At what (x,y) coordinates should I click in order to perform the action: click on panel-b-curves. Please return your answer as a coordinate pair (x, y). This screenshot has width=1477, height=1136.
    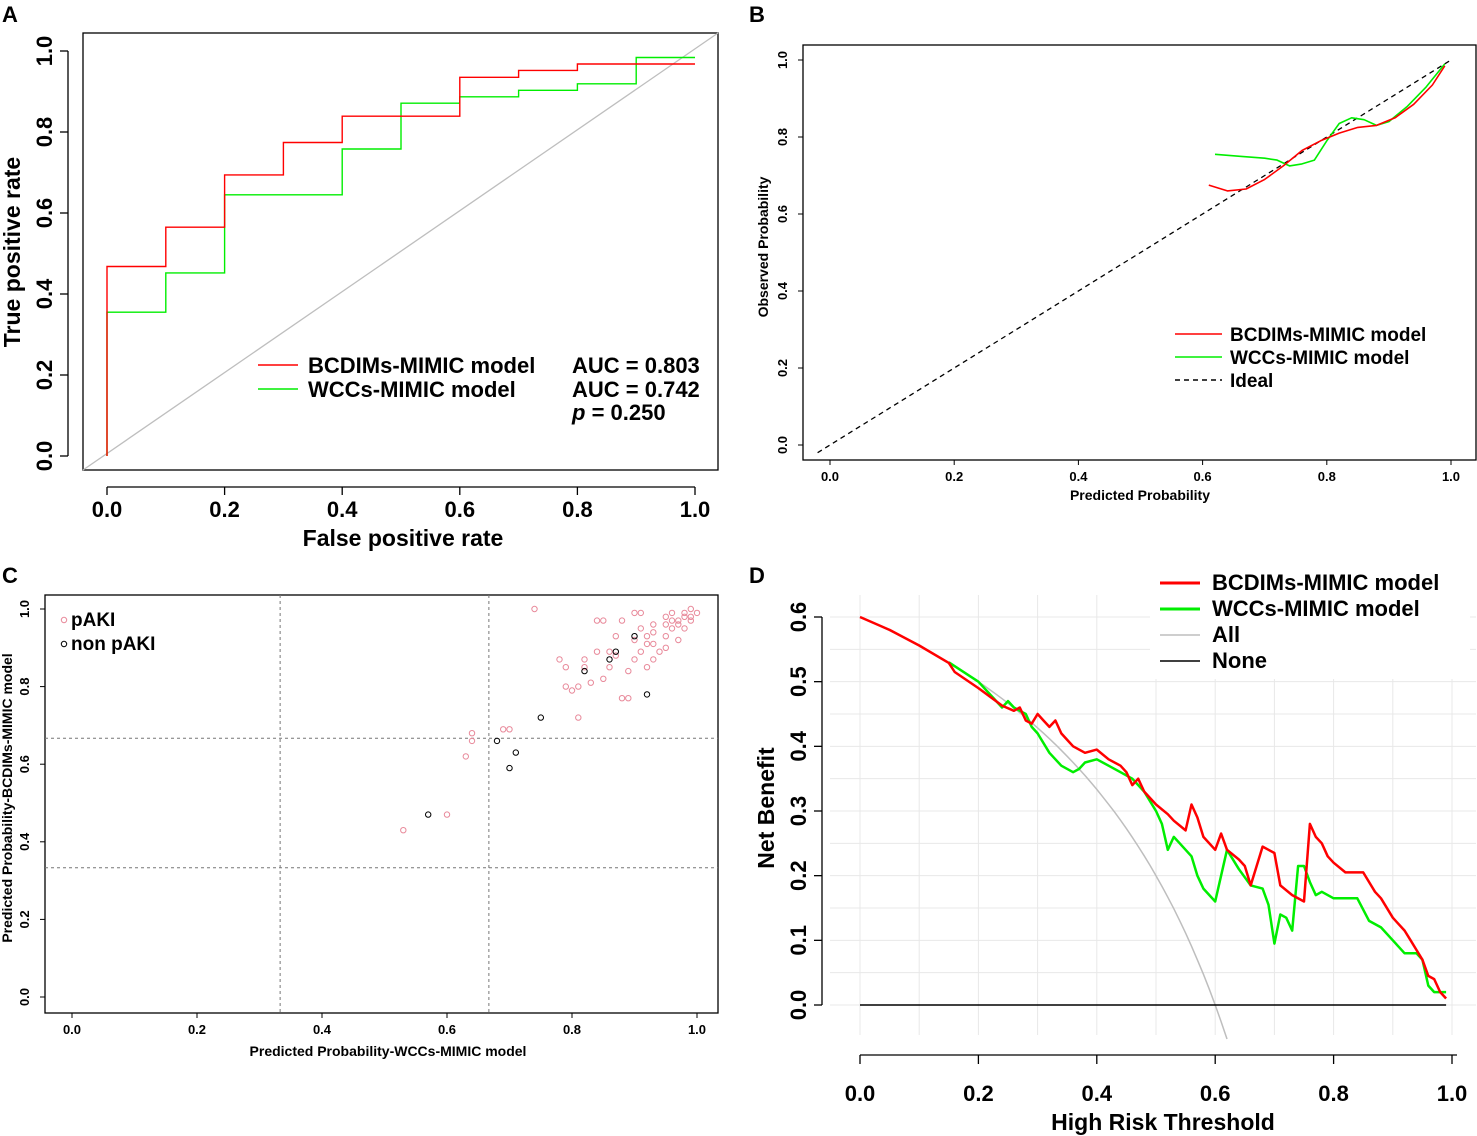
    Looking at the image, I should click on (1134, 256).